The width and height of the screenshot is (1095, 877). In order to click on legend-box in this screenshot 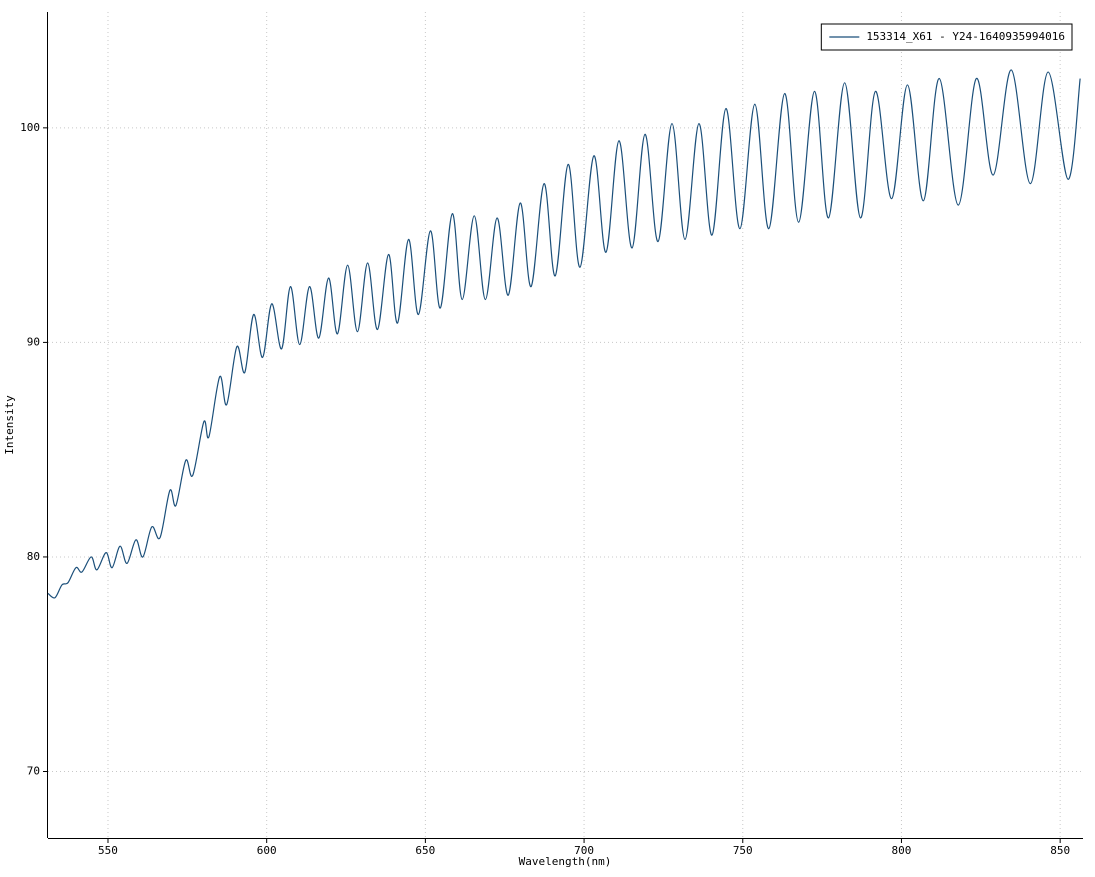, I will do `click(946, 37)`.